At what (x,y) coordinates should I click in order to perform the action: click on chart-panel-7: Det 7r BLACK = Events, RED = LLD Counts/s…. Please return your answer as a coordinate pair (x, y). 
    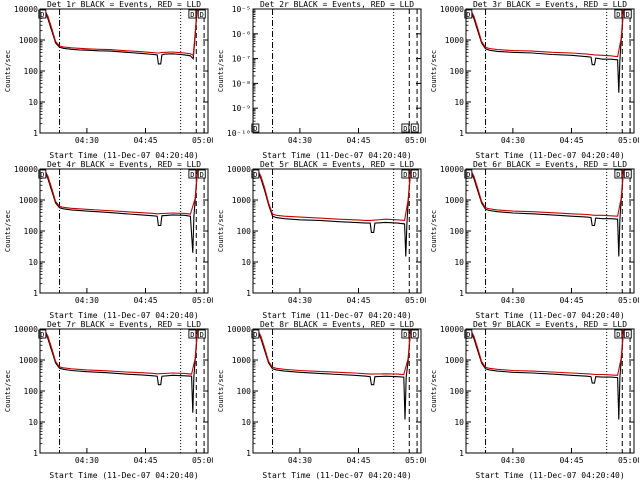
    Looking at the image, I should click on (108, 400).